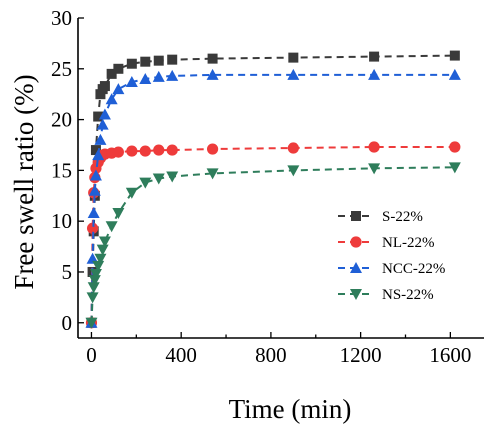  What do you see at coordinates (102, 124) in the screenshot?
I see `data-point-s2-p7` at bounding box center [102, 124].